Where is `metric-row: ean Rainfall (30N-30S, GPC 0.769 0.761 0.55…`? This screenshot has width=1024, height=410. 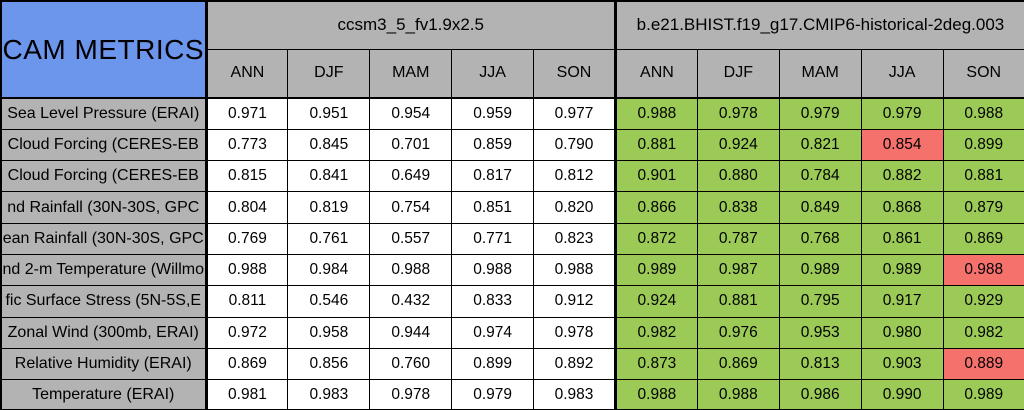 metric-row: ean Rainfall (30N-30S, GPC 0.769 0.761 0.55… is located at coordinates (512, 238).